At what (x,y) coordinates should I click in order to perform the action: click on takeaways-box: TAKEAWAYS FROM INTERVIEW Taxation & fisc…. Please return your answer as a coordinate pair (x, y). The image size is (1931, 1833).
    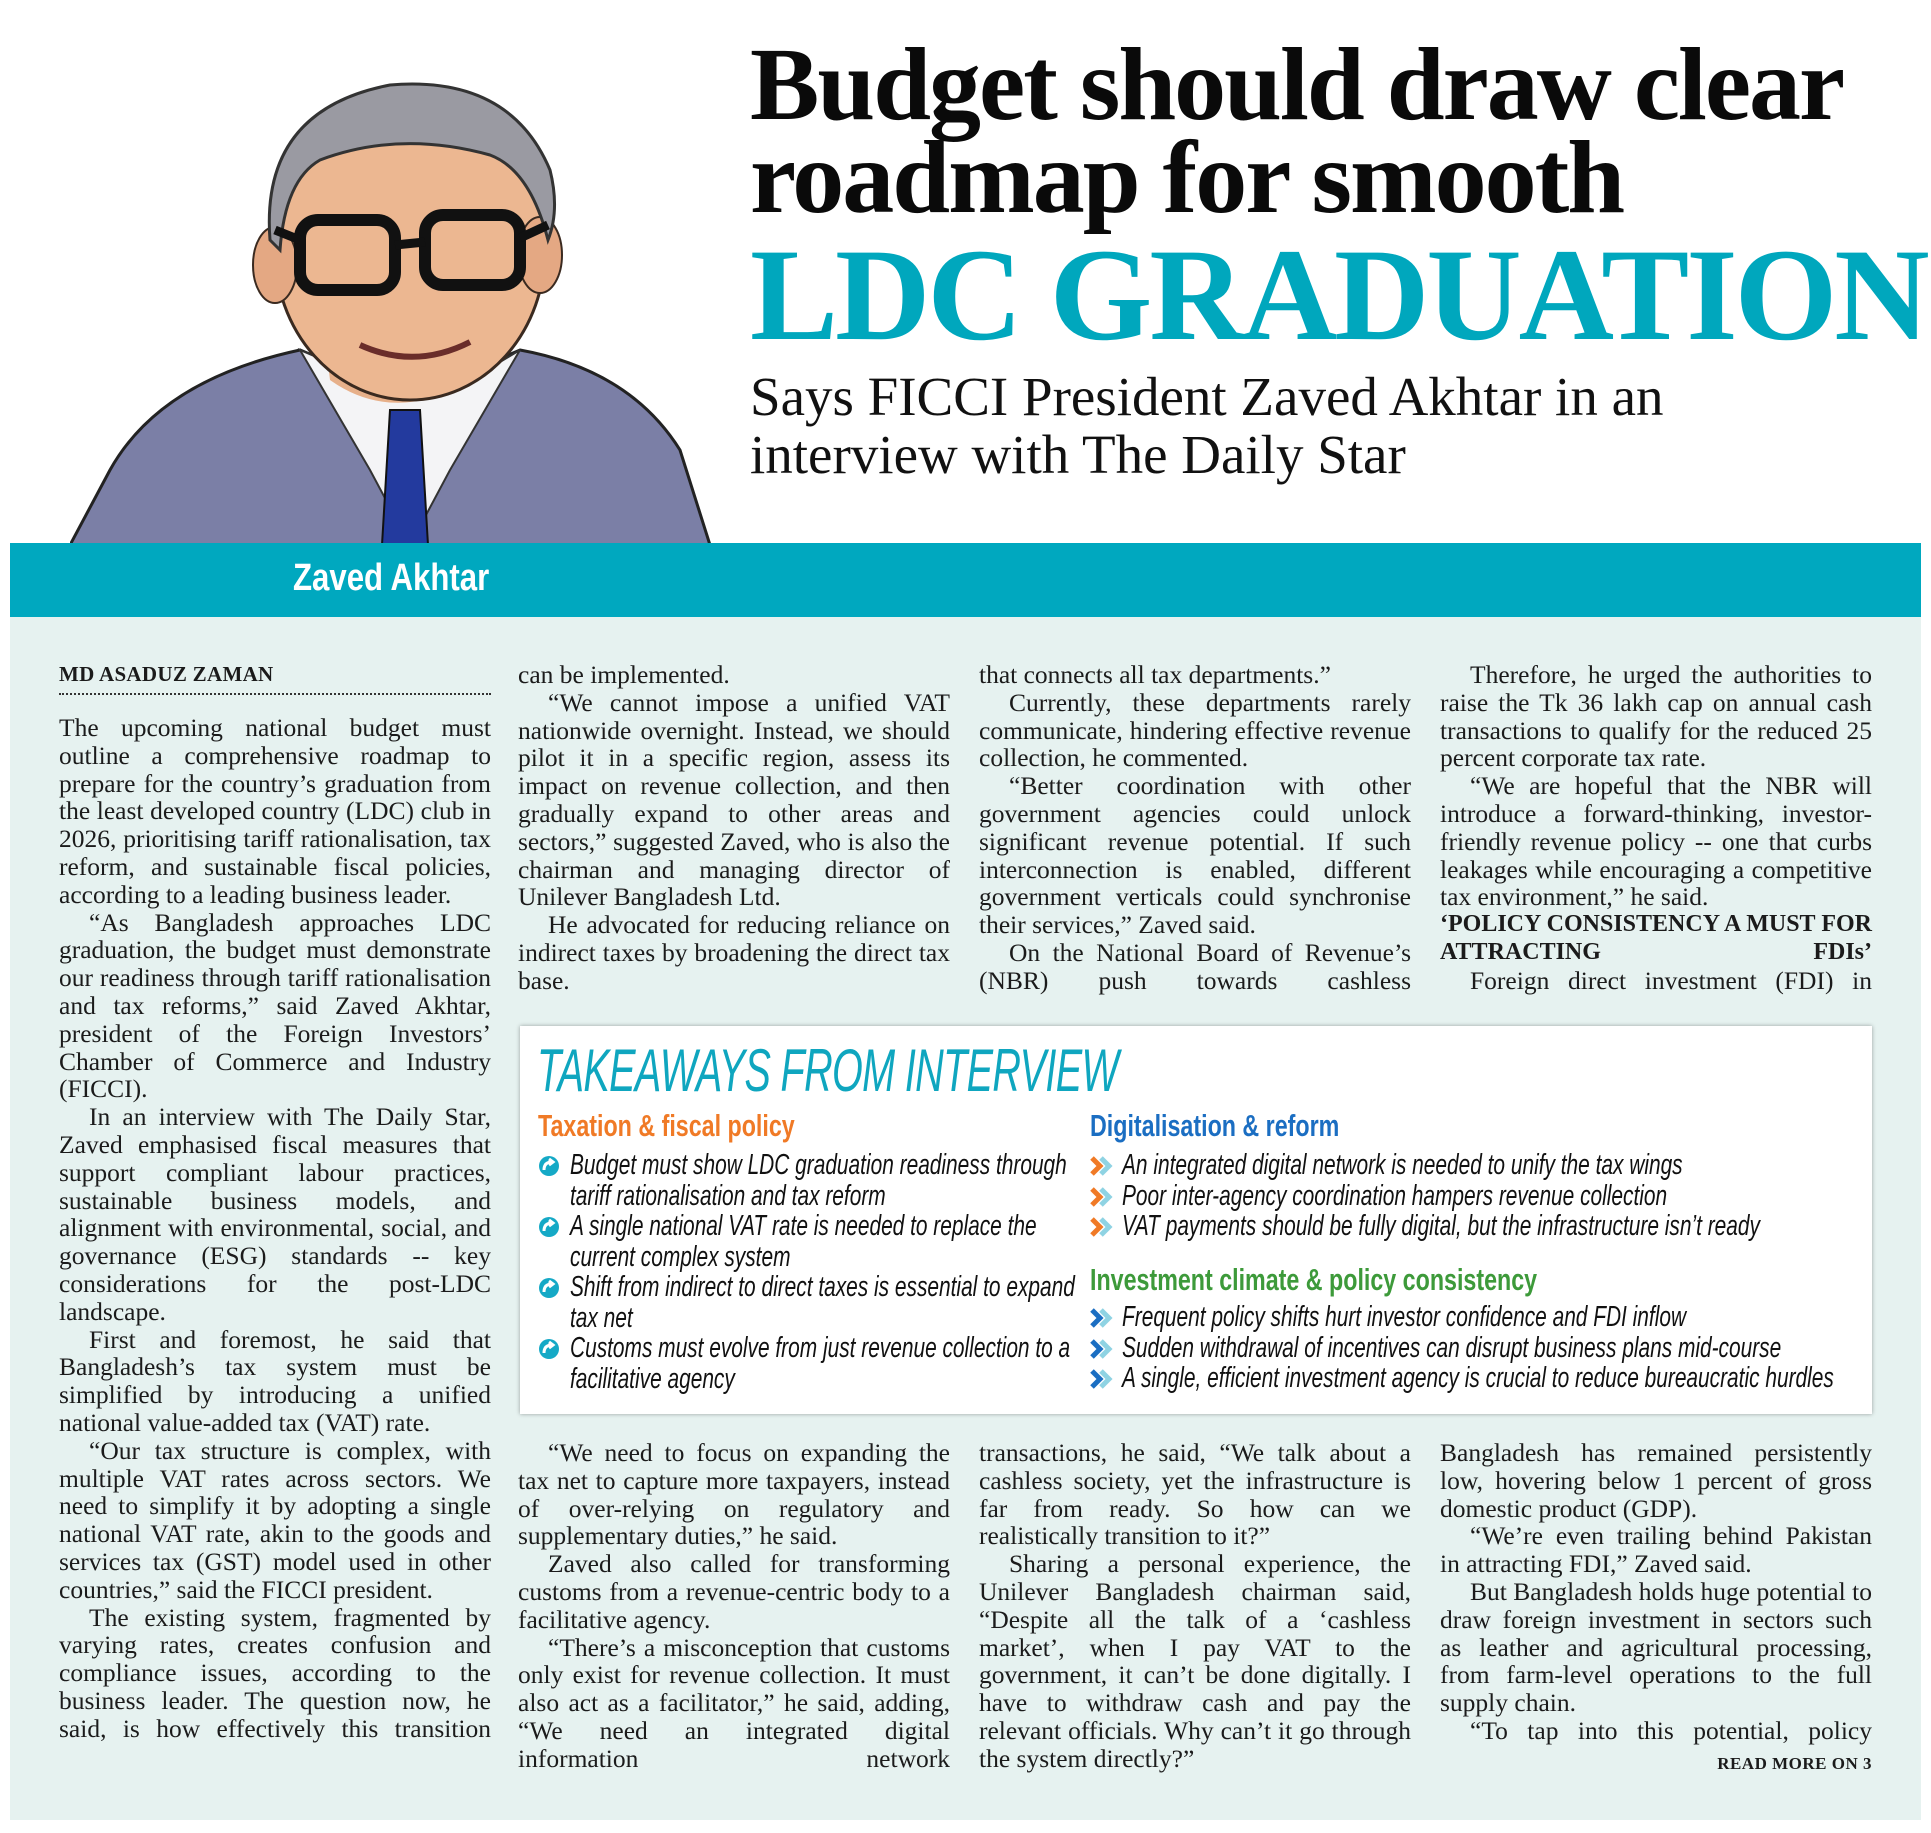
    Looking at the image, I should click on (1196, 1220).